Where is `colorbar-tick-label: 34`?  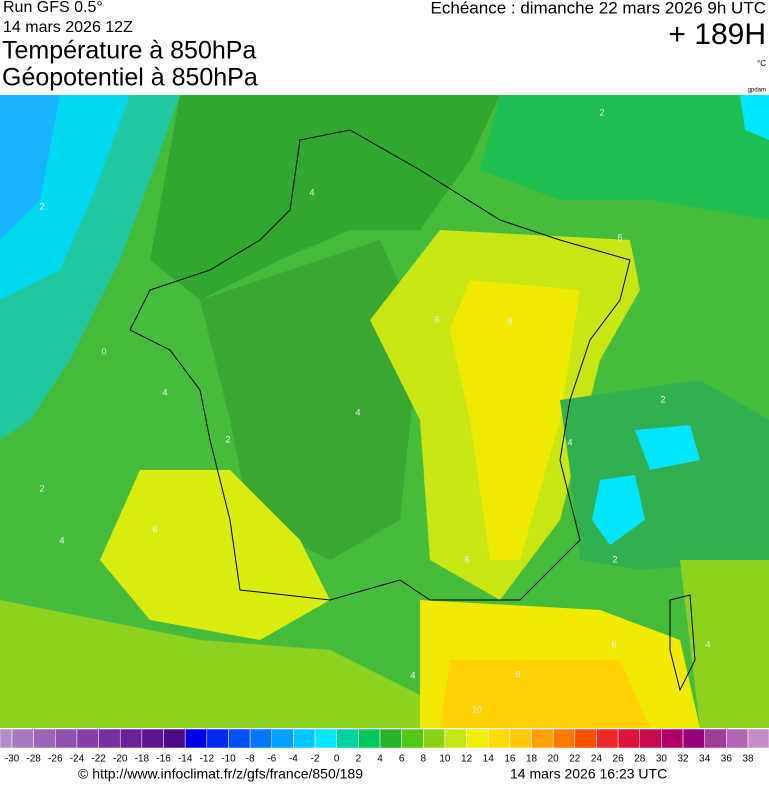
colorbar-tick-label: 34 is located at coordinates (705, 759).